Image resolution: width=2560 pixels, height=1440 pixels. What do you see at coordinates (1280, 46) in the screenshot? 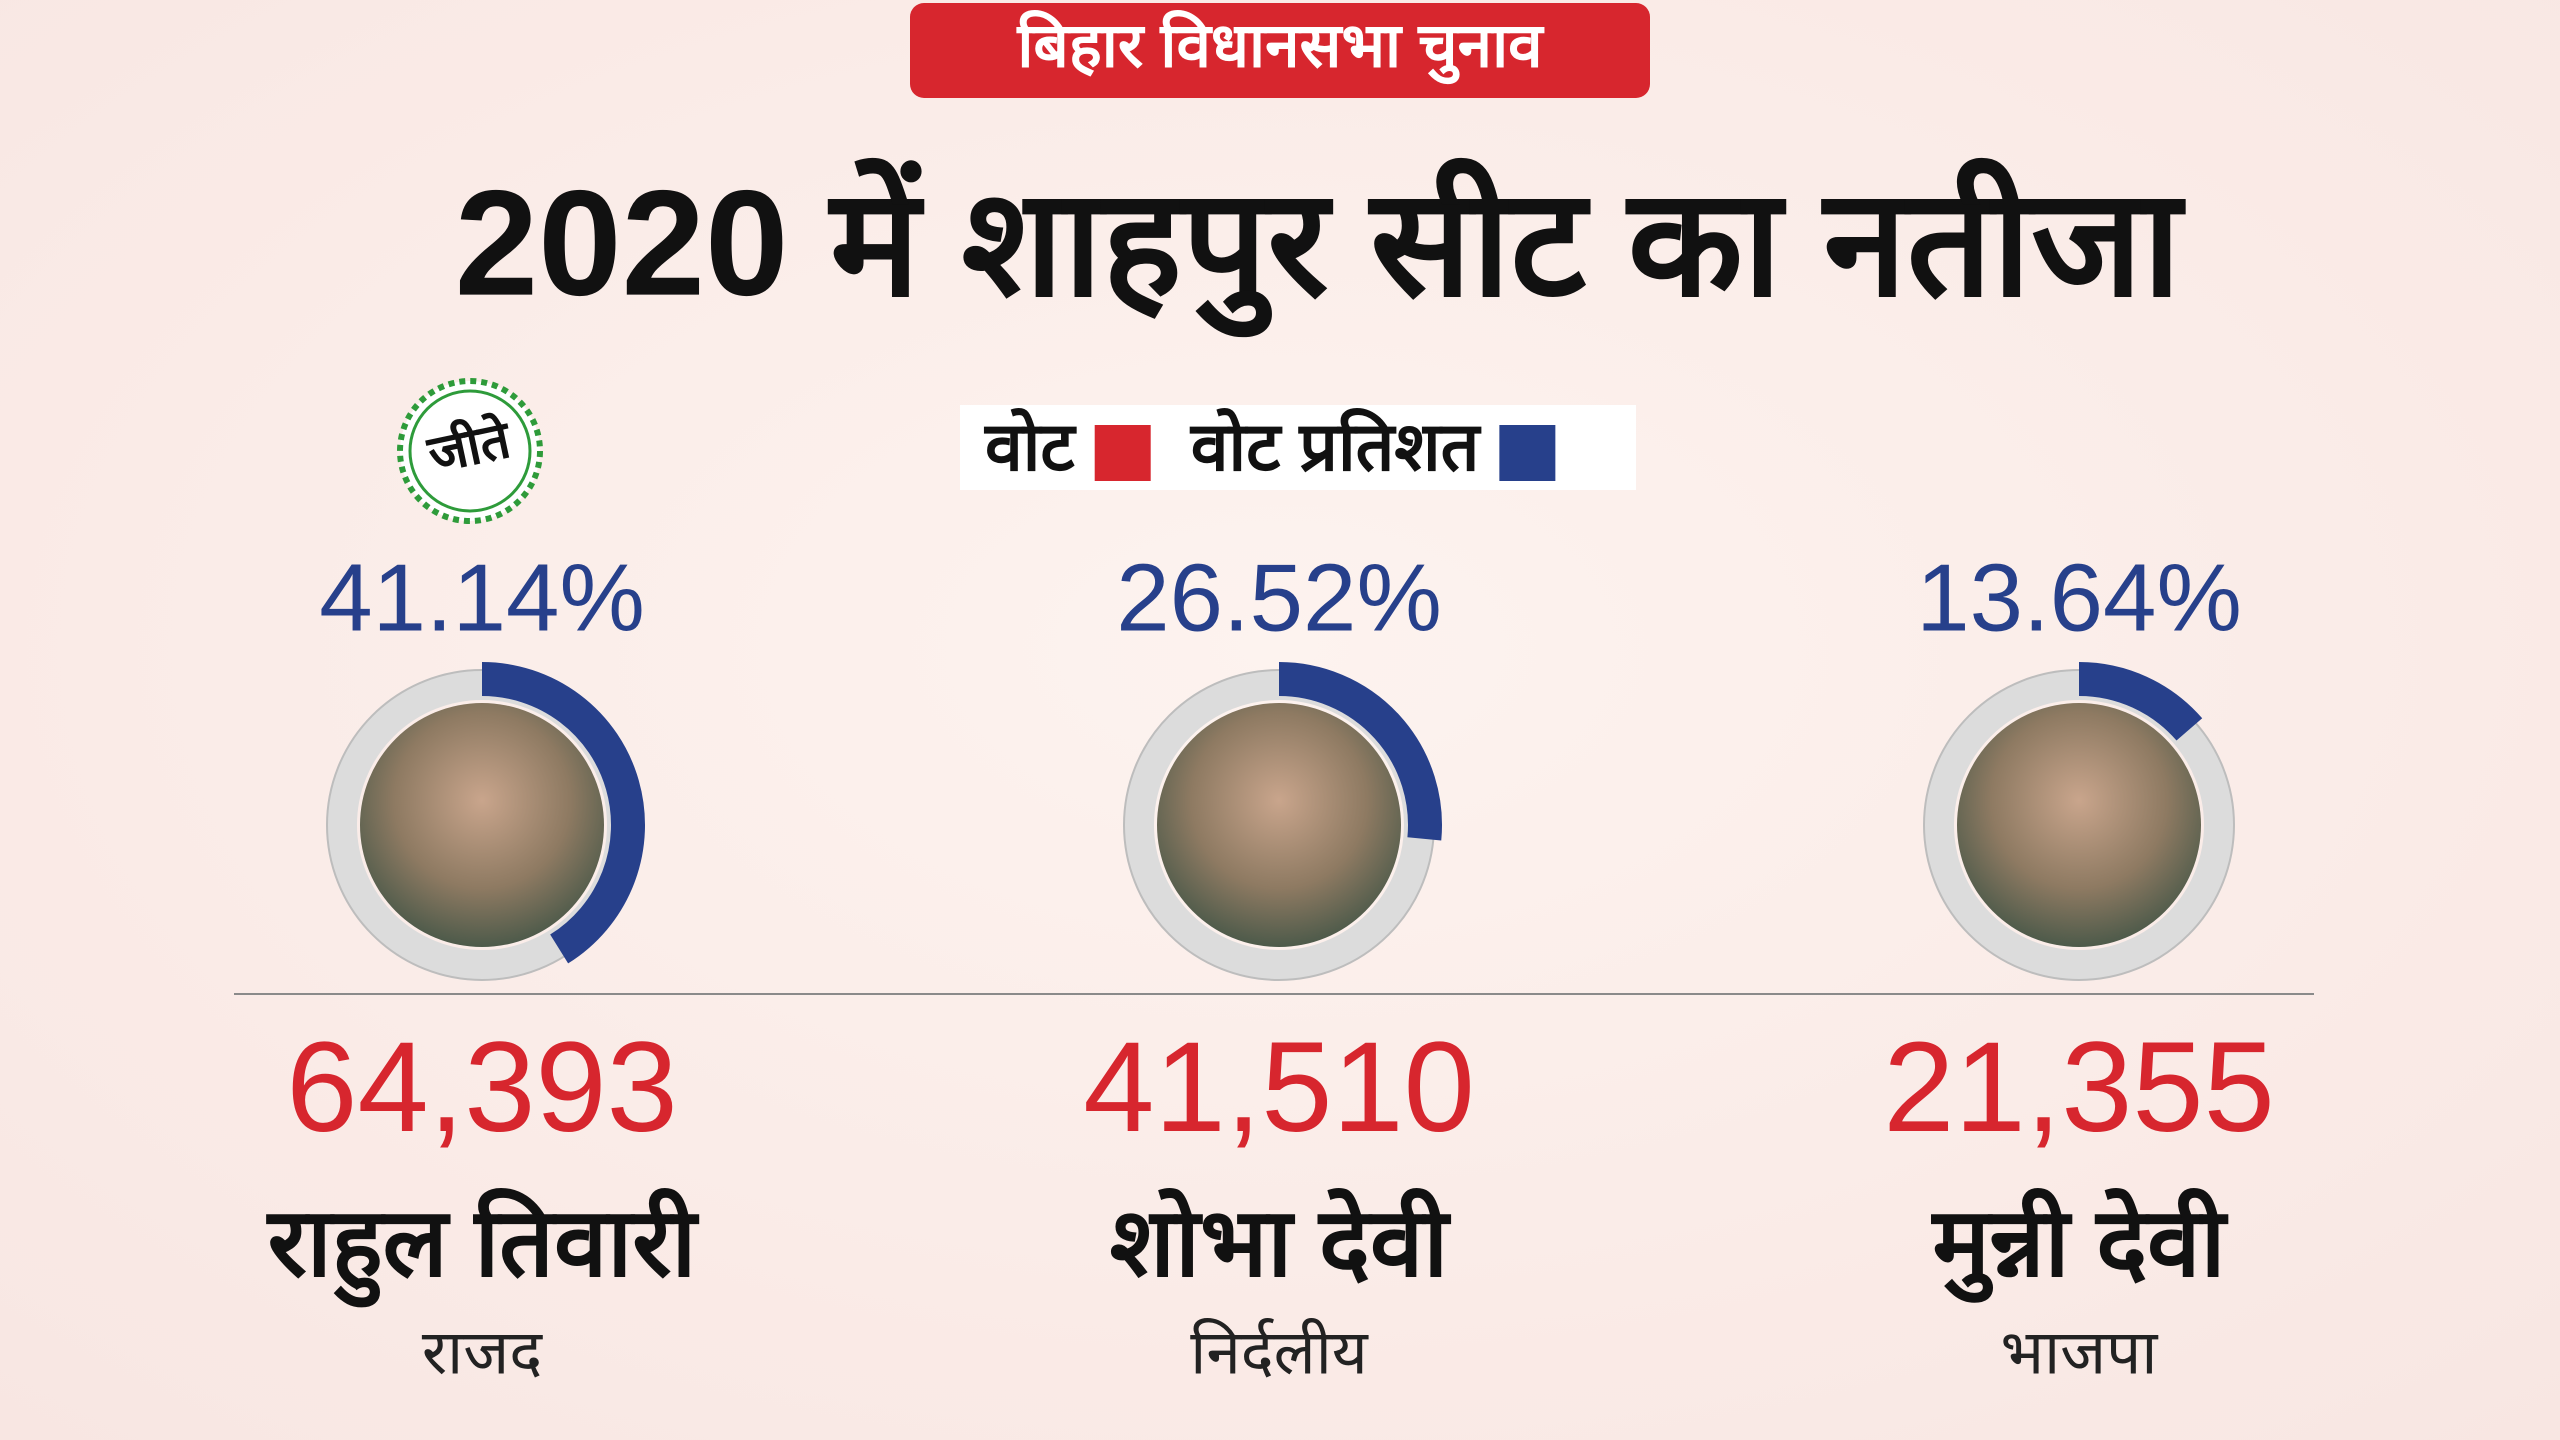
I see `badge-text: बिहार विधानसभा चुनाव` at bounding box center [1280, 46].